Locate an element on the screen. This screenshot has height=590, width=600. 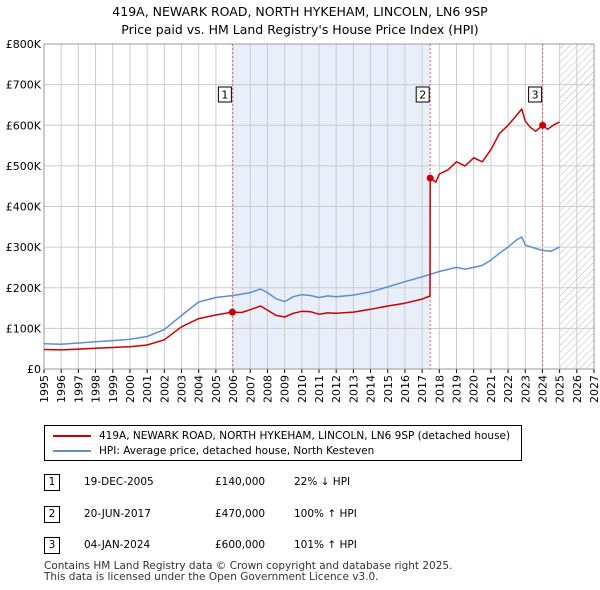
x-tick-label: 2004 is located at coordinates (199, 389).